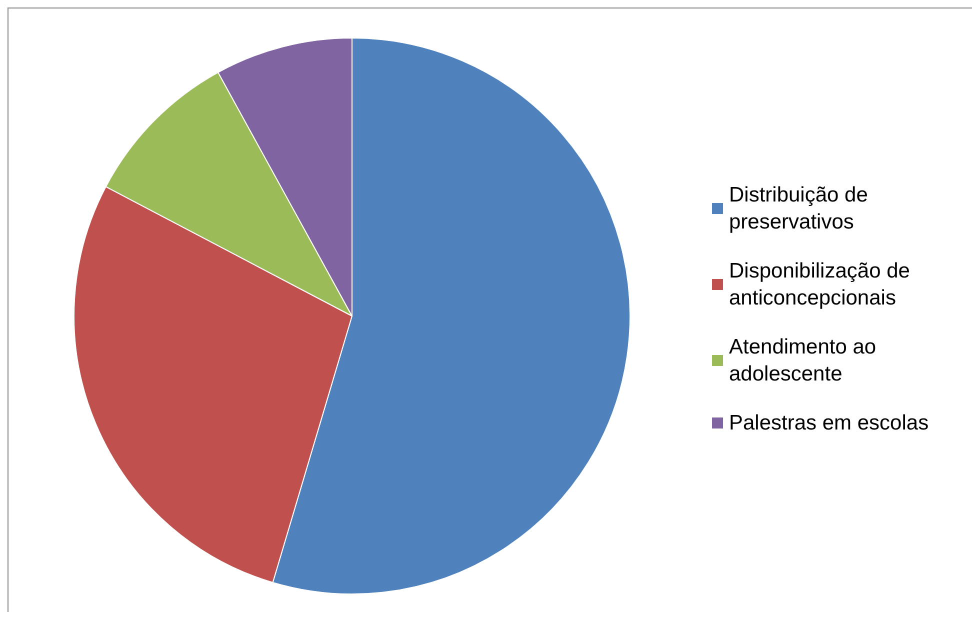  Describe the element at coordinates (822, 285) in the screenshot. I see `legend-label: Disponibilização de anticoncepcionais` at that location.